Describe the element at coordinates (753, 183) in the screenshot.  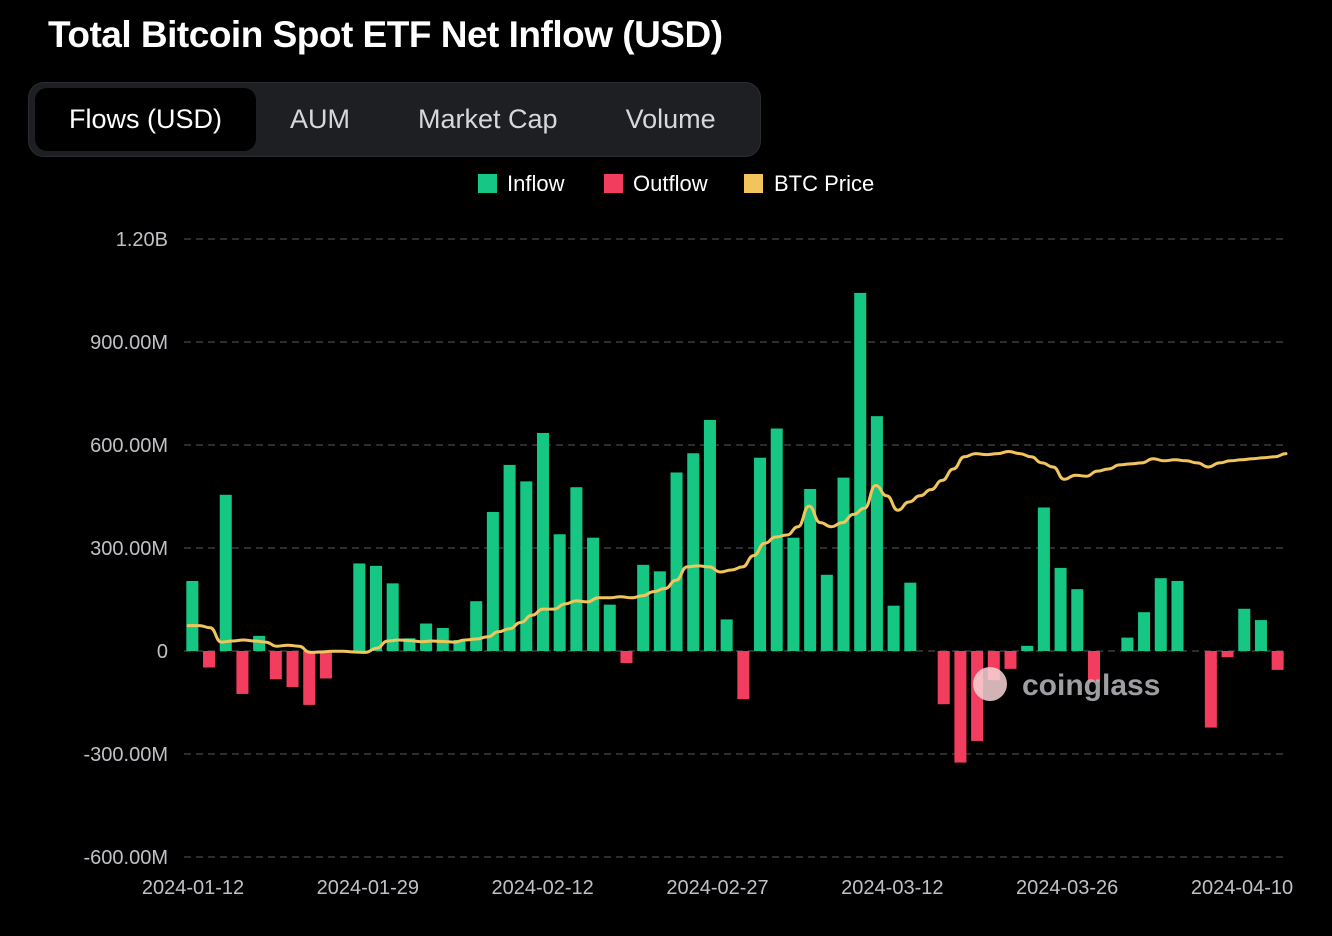
I see `legend-swatch-btc-price` at that location.